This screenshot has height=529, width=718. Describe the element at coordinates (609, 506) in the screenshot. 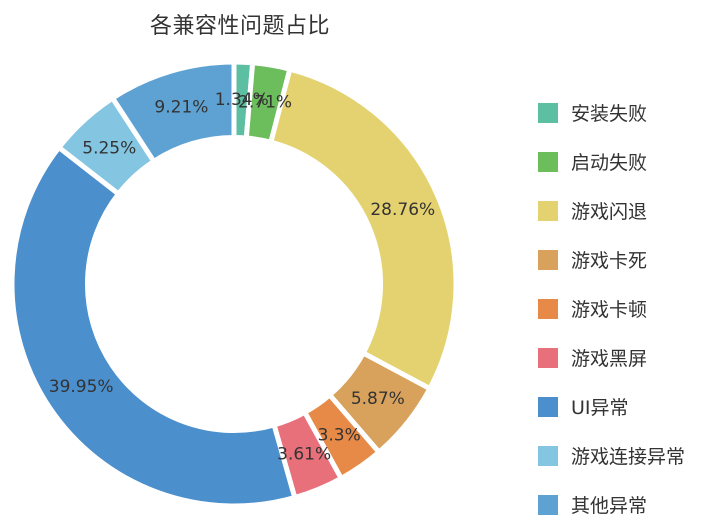

I see `legend-label: 其他异常` at that location.